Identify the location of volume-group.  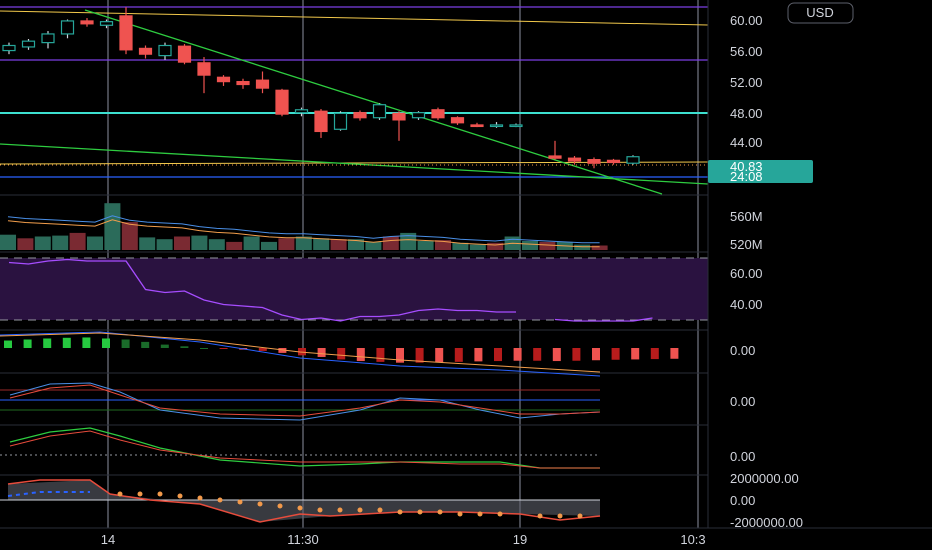
(304, 226).